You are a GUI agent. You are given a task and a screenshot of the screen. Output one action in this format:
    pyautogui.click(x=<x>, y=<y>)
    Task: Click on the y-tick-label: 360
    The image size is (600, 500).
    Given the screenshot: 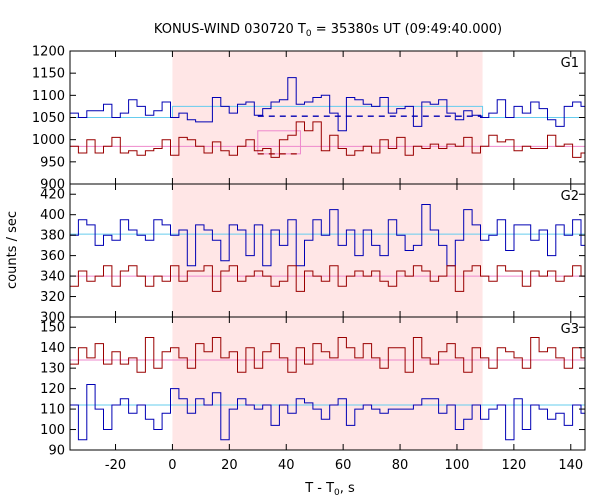 What is the action you would take?
    pyautogui.click(x=52, y=256)
    